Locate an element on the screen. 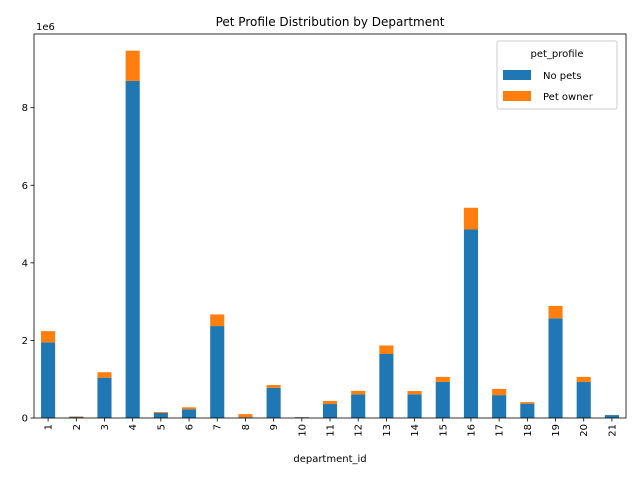 This screenshot has height=484, width=640. x-tick-label: 17 is located at coordinates (500, 430).